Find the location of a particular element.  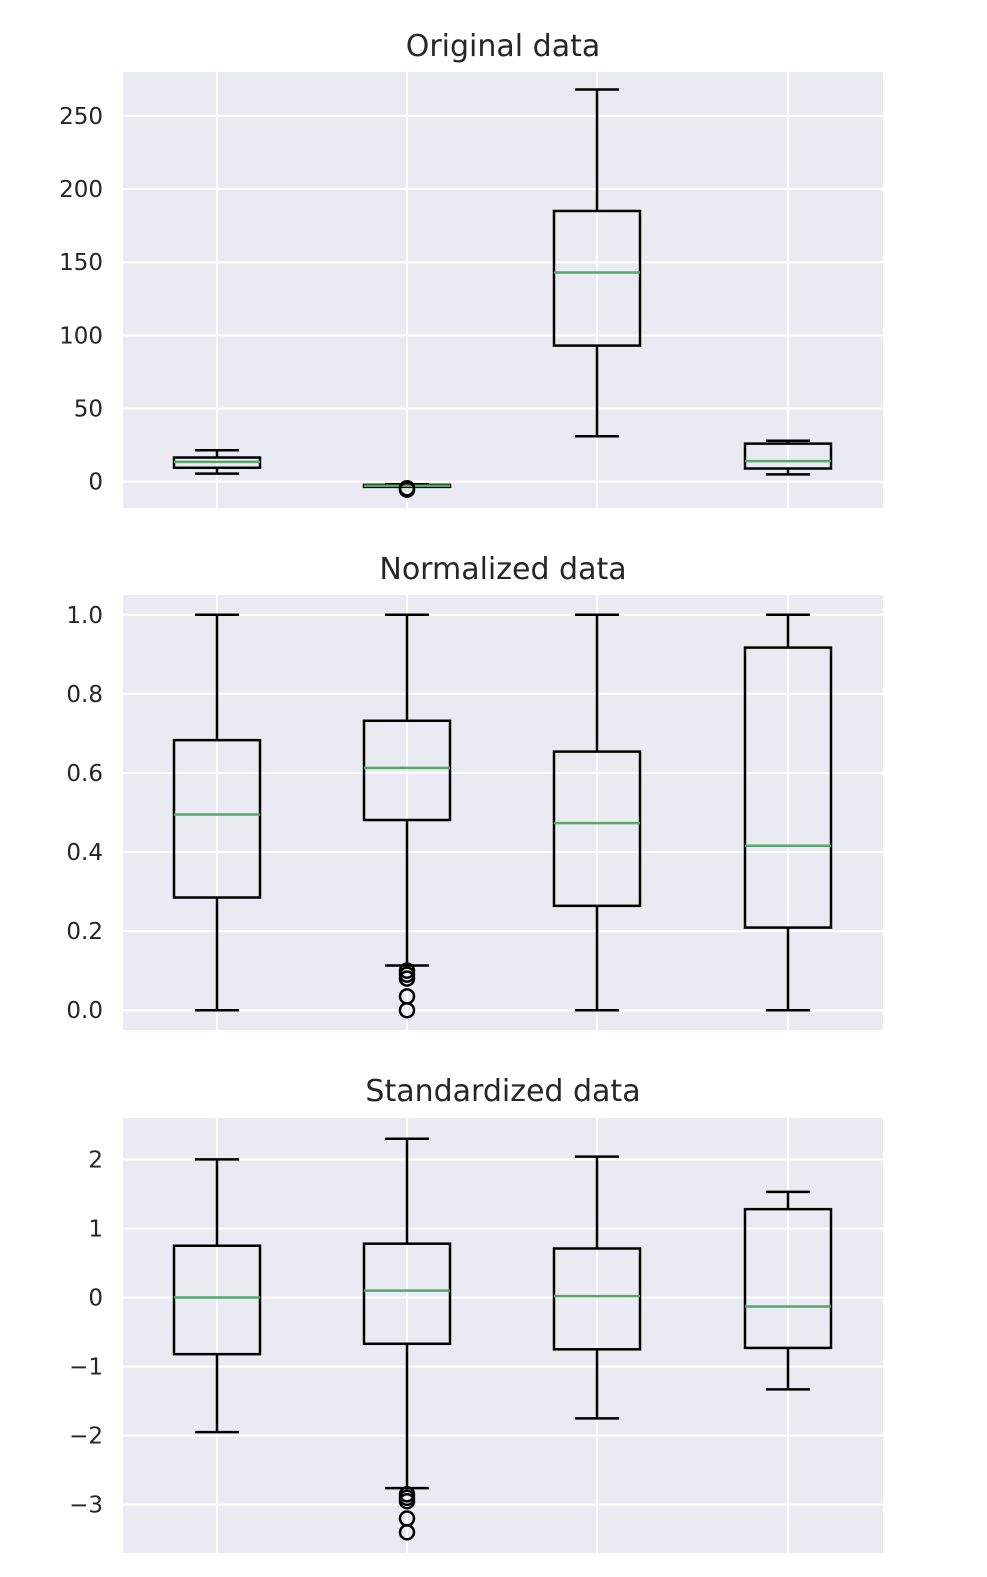

y-tick-label: 0.4 is located at coordinates (84, 853).